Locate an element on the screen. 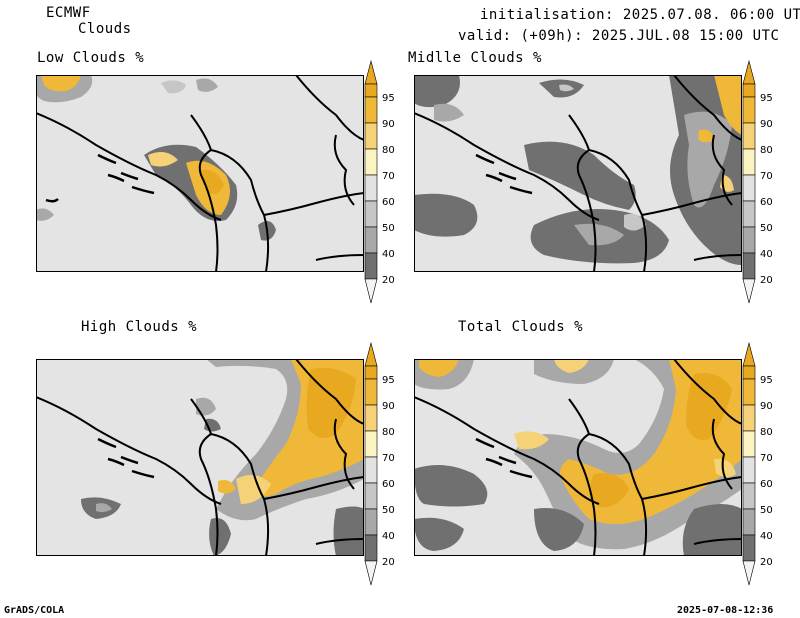  product-label: Clouds is located at coordinates (105, 29).